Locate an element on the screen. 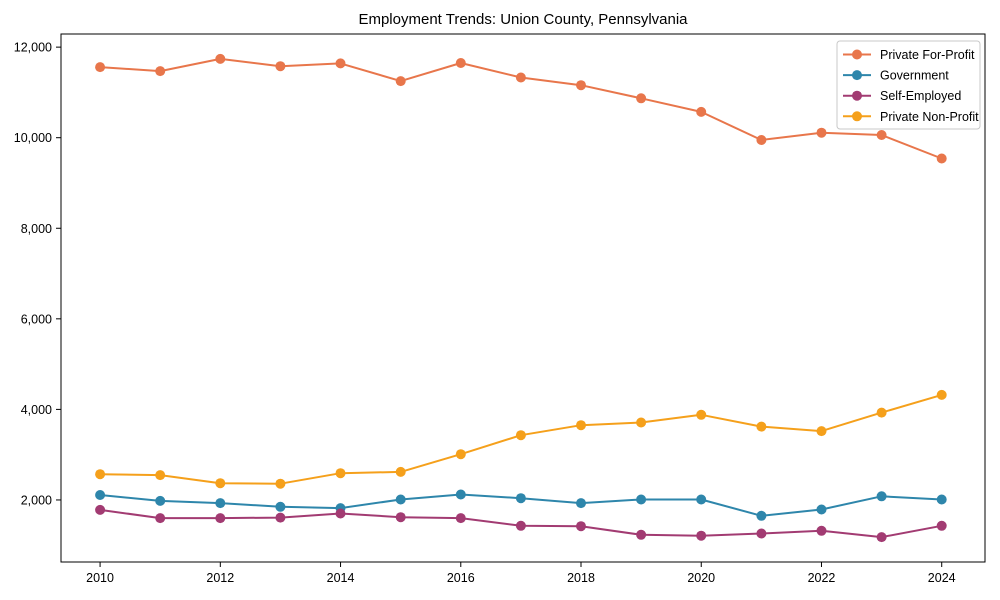  data-point-private-for-profit-2015 is located at coordinates (400, 81).